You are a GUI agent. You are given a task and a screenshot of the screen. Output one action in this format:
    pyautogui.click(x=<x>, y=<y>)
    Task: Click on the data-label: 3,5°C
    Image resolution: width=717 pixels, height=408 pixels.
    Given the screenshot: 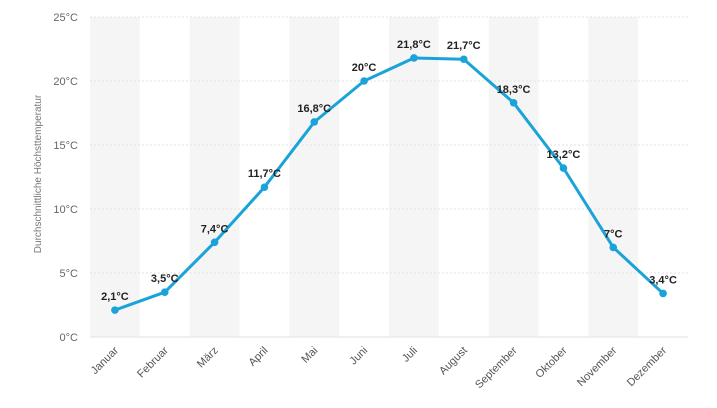 What is the action you would take?
    pyautogui.click(x=165, y=279)
    